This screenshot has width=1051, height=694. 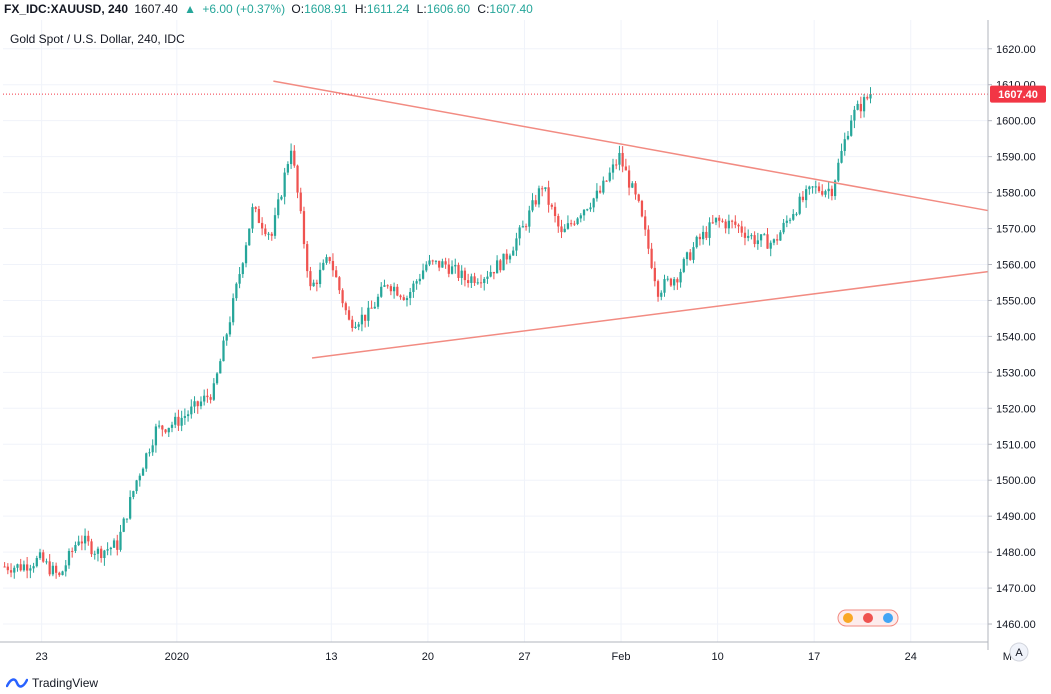 What do you see at coordinates (1016, 301) in the screenshot?
I see `price-tick-label: 1550.00` at bounding box center [1016, 301].